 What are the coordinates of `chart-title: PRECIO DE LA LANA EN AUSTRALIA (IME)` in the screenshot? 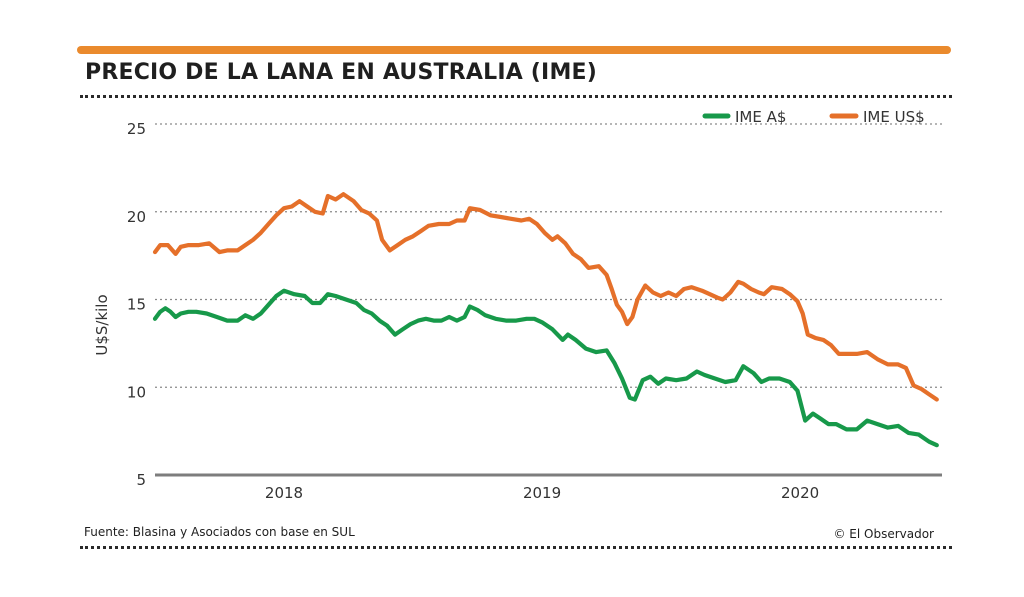 It's located at (341, 72).